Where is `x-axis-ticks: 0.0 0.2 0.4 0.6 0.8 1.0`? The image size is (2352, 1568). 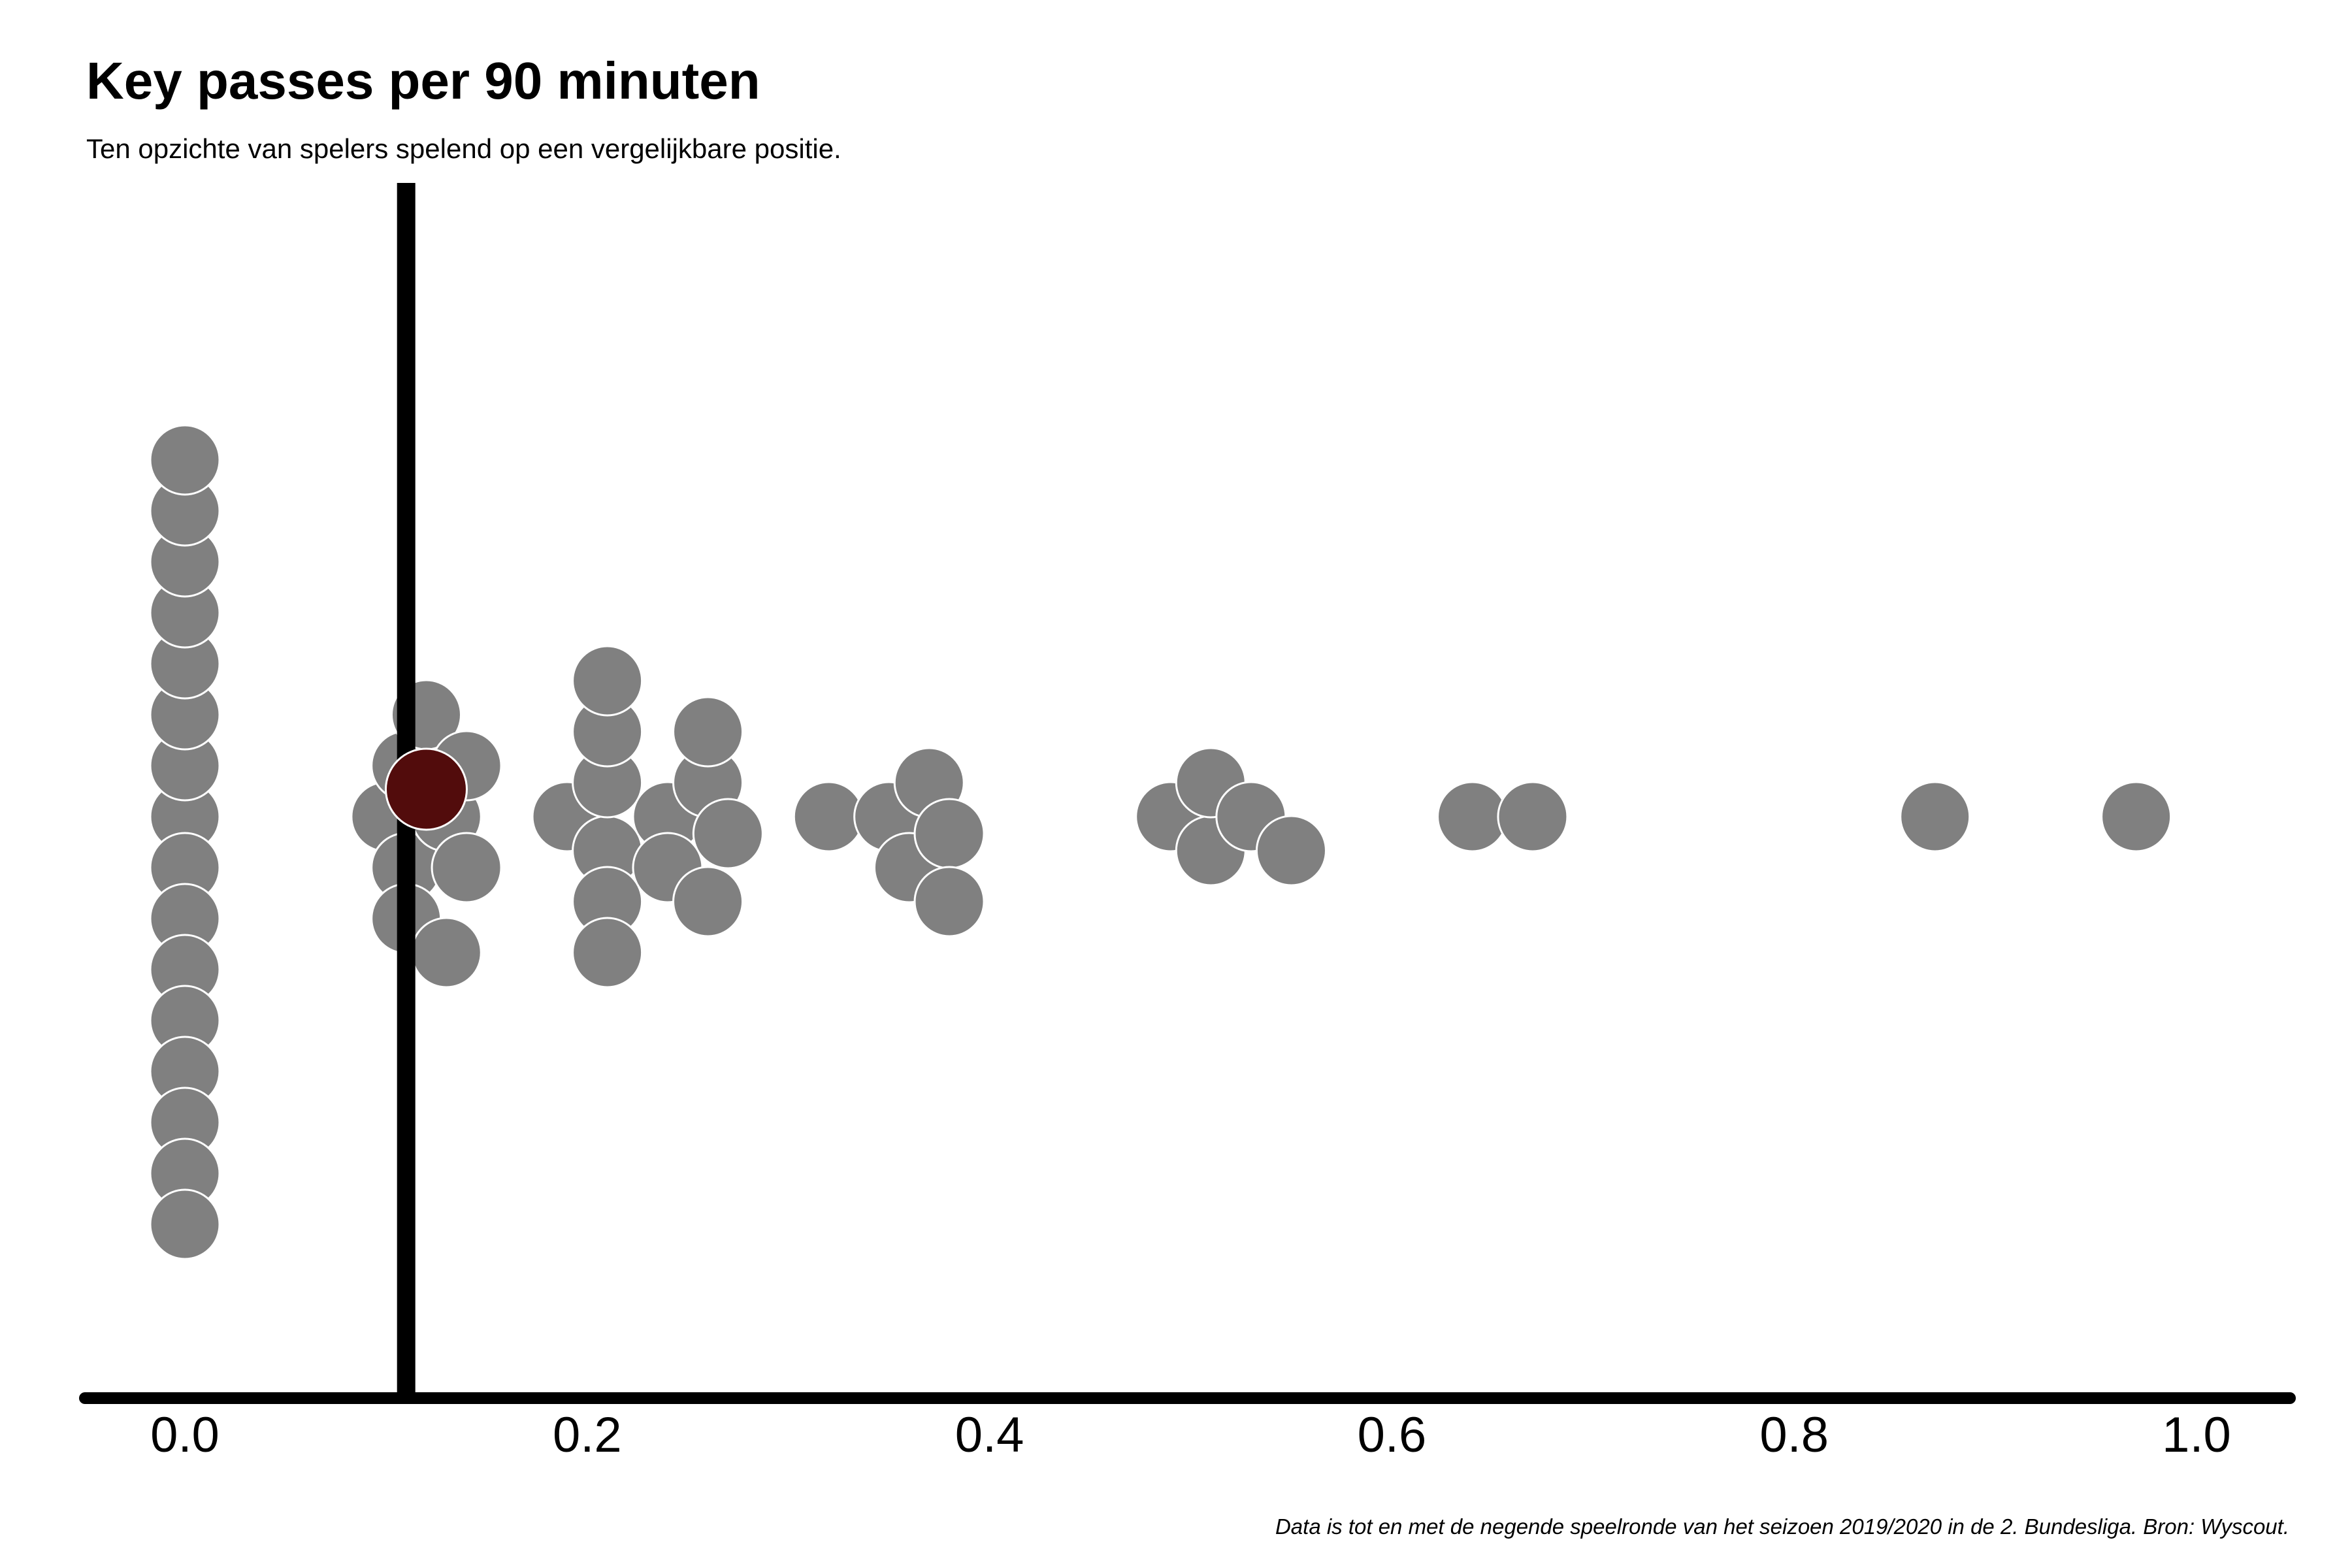
x-axis-ticks: 0.0 0.2 0.4 0.6 0.8 1.0 is located at coordinates (1190, 1435).